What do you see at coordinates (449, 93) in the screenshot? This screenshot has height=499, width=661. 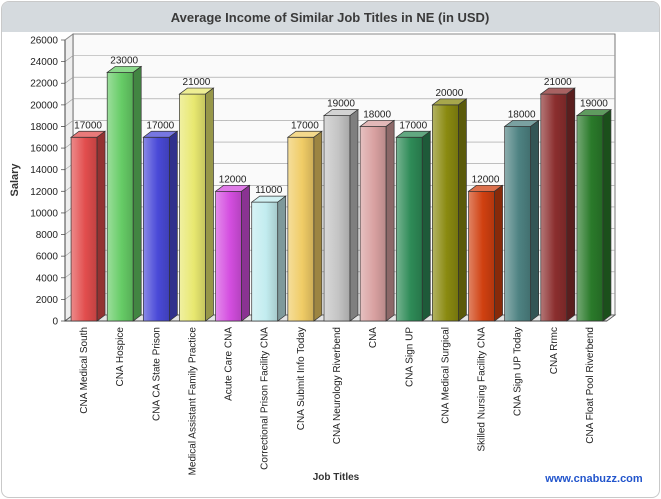 I see `bar-value-label: 20000` at bounding box center [449, 93].